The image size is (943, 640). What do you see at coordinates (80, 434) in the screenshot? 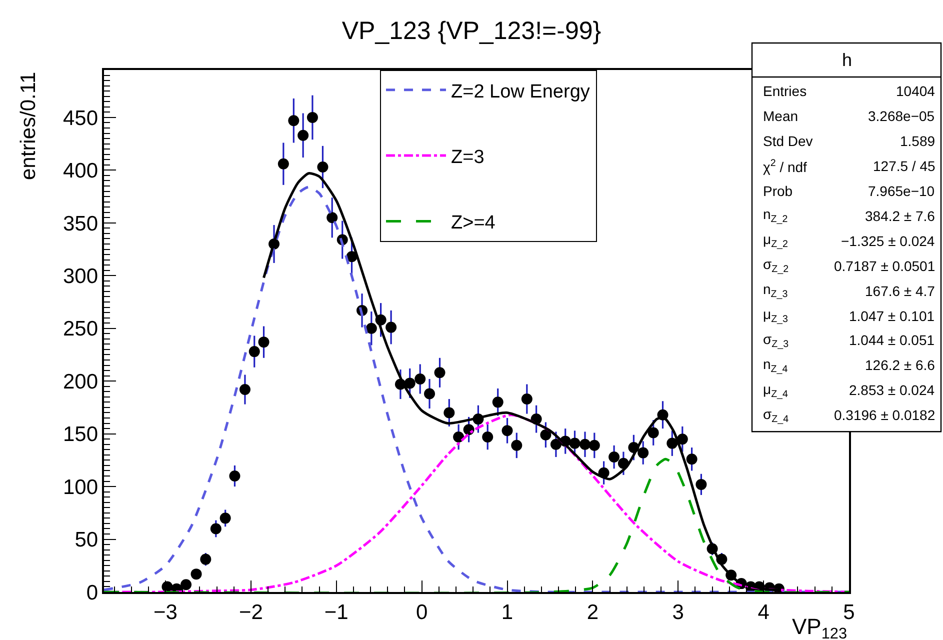
I see `y-tick-label: 150` at bounding box center [80, 434].